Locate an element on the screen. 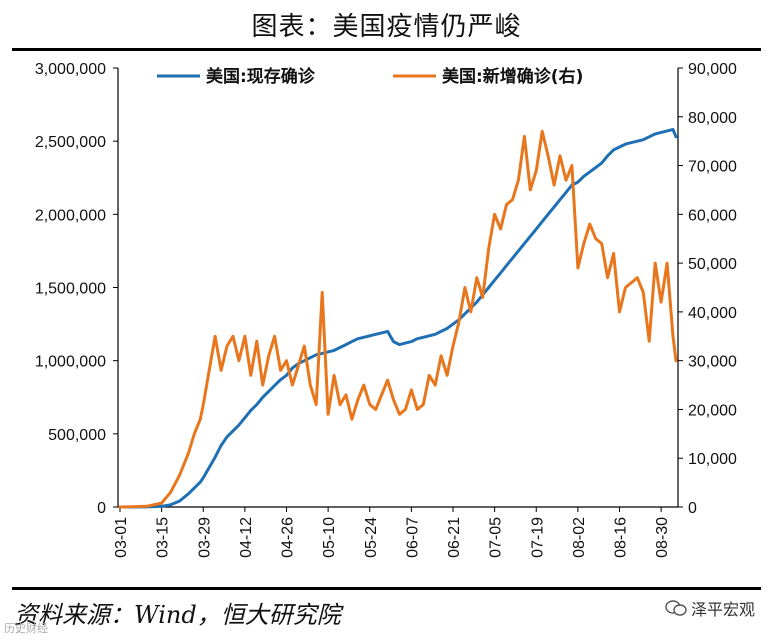 The height and width of the screenshot is (640, 773). source-note: 资料来源：Wind，恒大研究院 is located at coordinates (177, 615).